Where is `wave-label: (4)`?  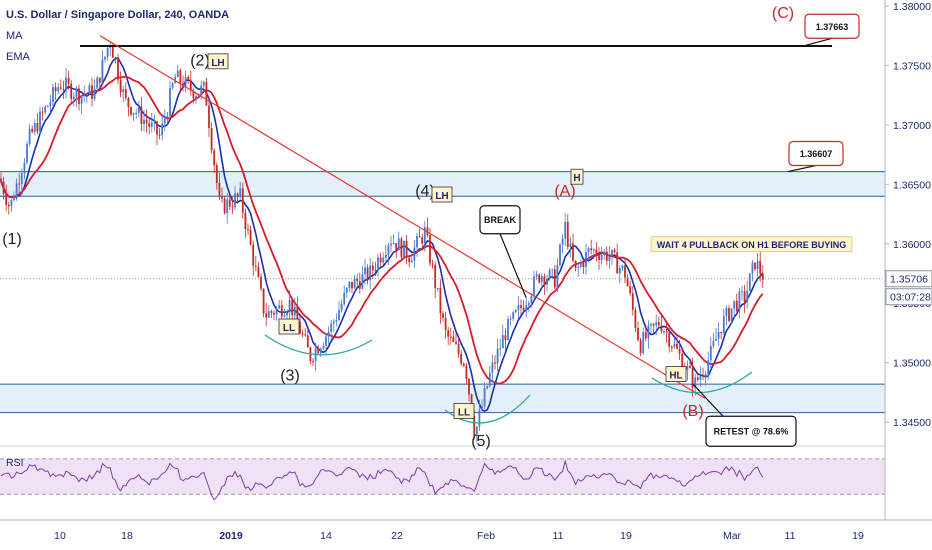 wave-label: (4) is located at coordinates (425, 191).